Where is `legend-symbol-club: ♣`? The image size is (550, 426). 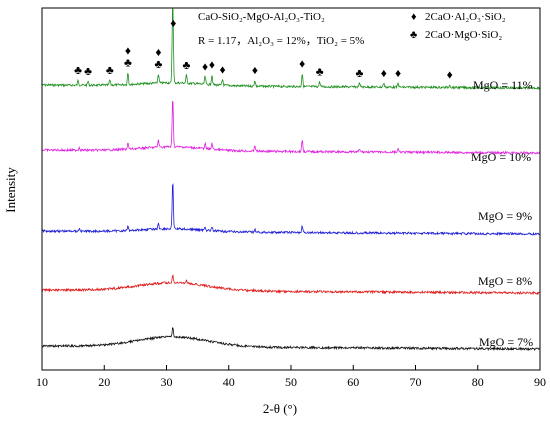 legend-symbol-club: ♣ is located at coordinates (413, 35).